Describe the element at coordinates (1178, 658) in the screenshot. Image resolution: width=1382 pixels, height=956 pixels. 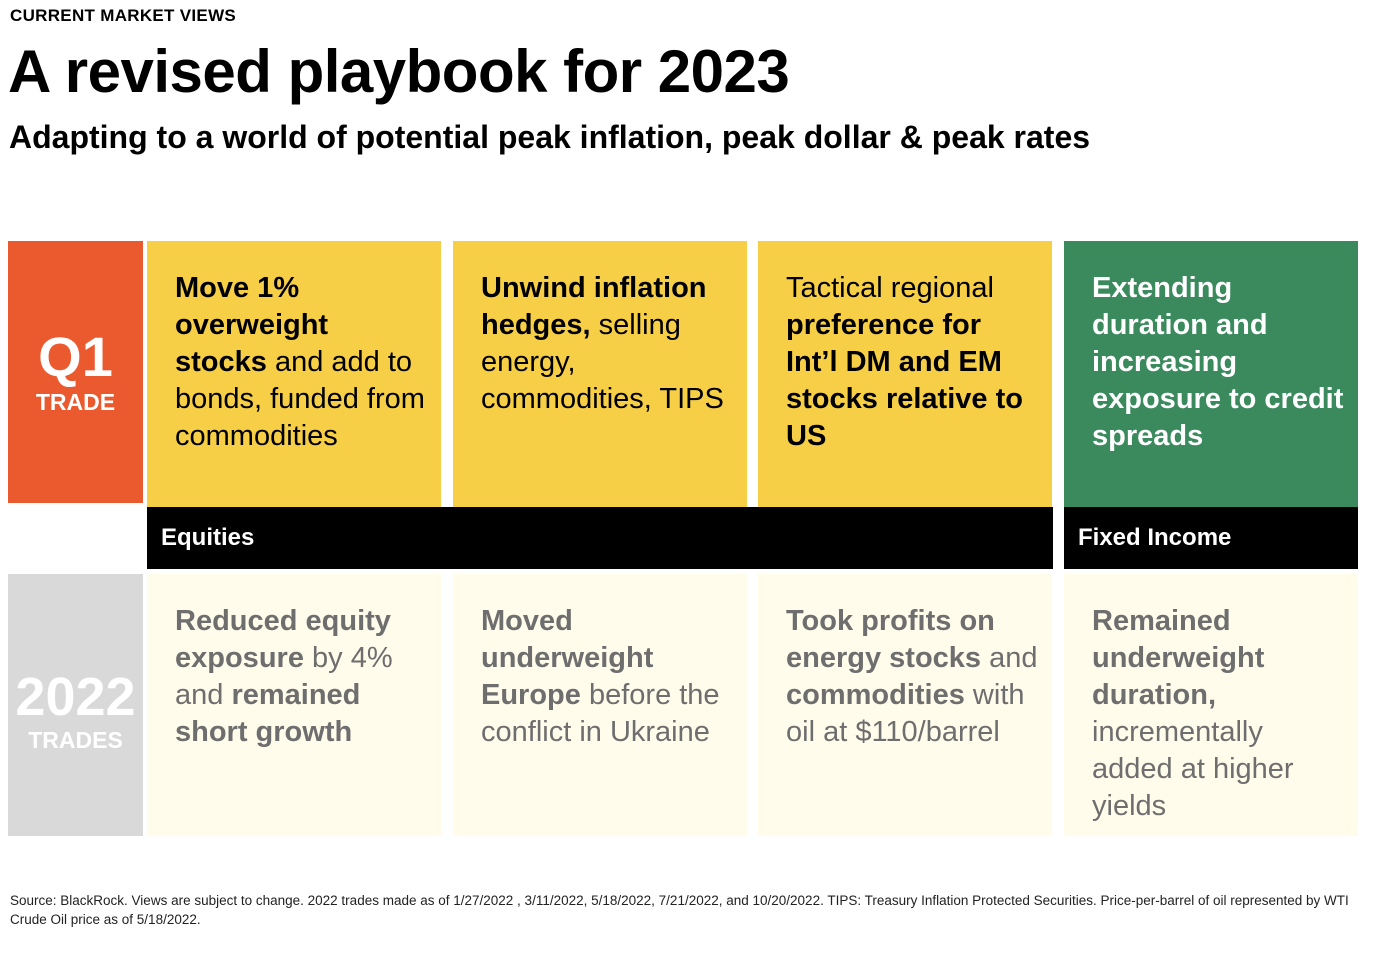
I see `trades-card-4-bold: Remained underweight duration,` at that location.